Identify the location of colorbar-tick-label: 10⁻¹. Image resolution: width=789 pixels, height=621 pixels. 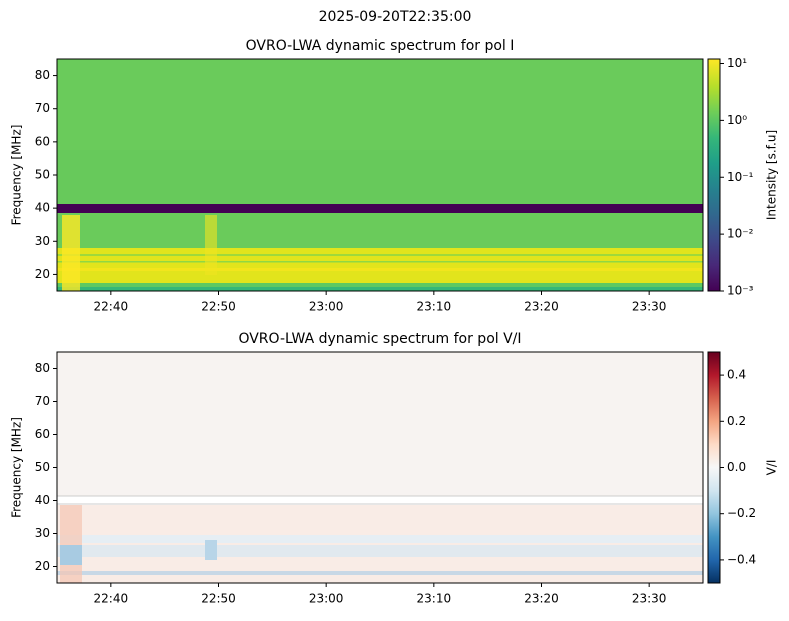
(740, 177).